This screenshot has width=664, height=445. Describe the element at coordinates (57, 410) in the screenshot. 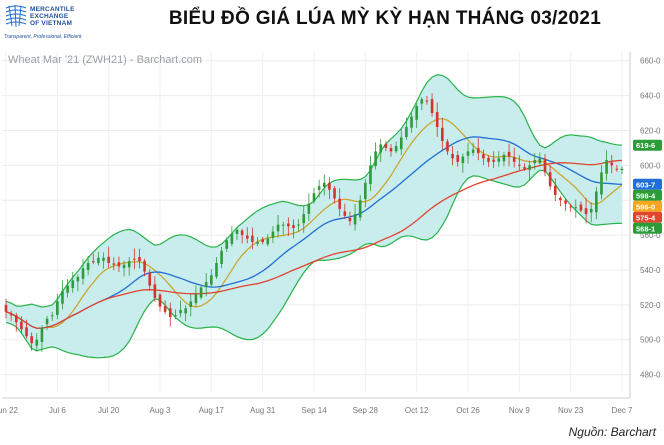

I see `x-tick-label: Jul 6` at that location.